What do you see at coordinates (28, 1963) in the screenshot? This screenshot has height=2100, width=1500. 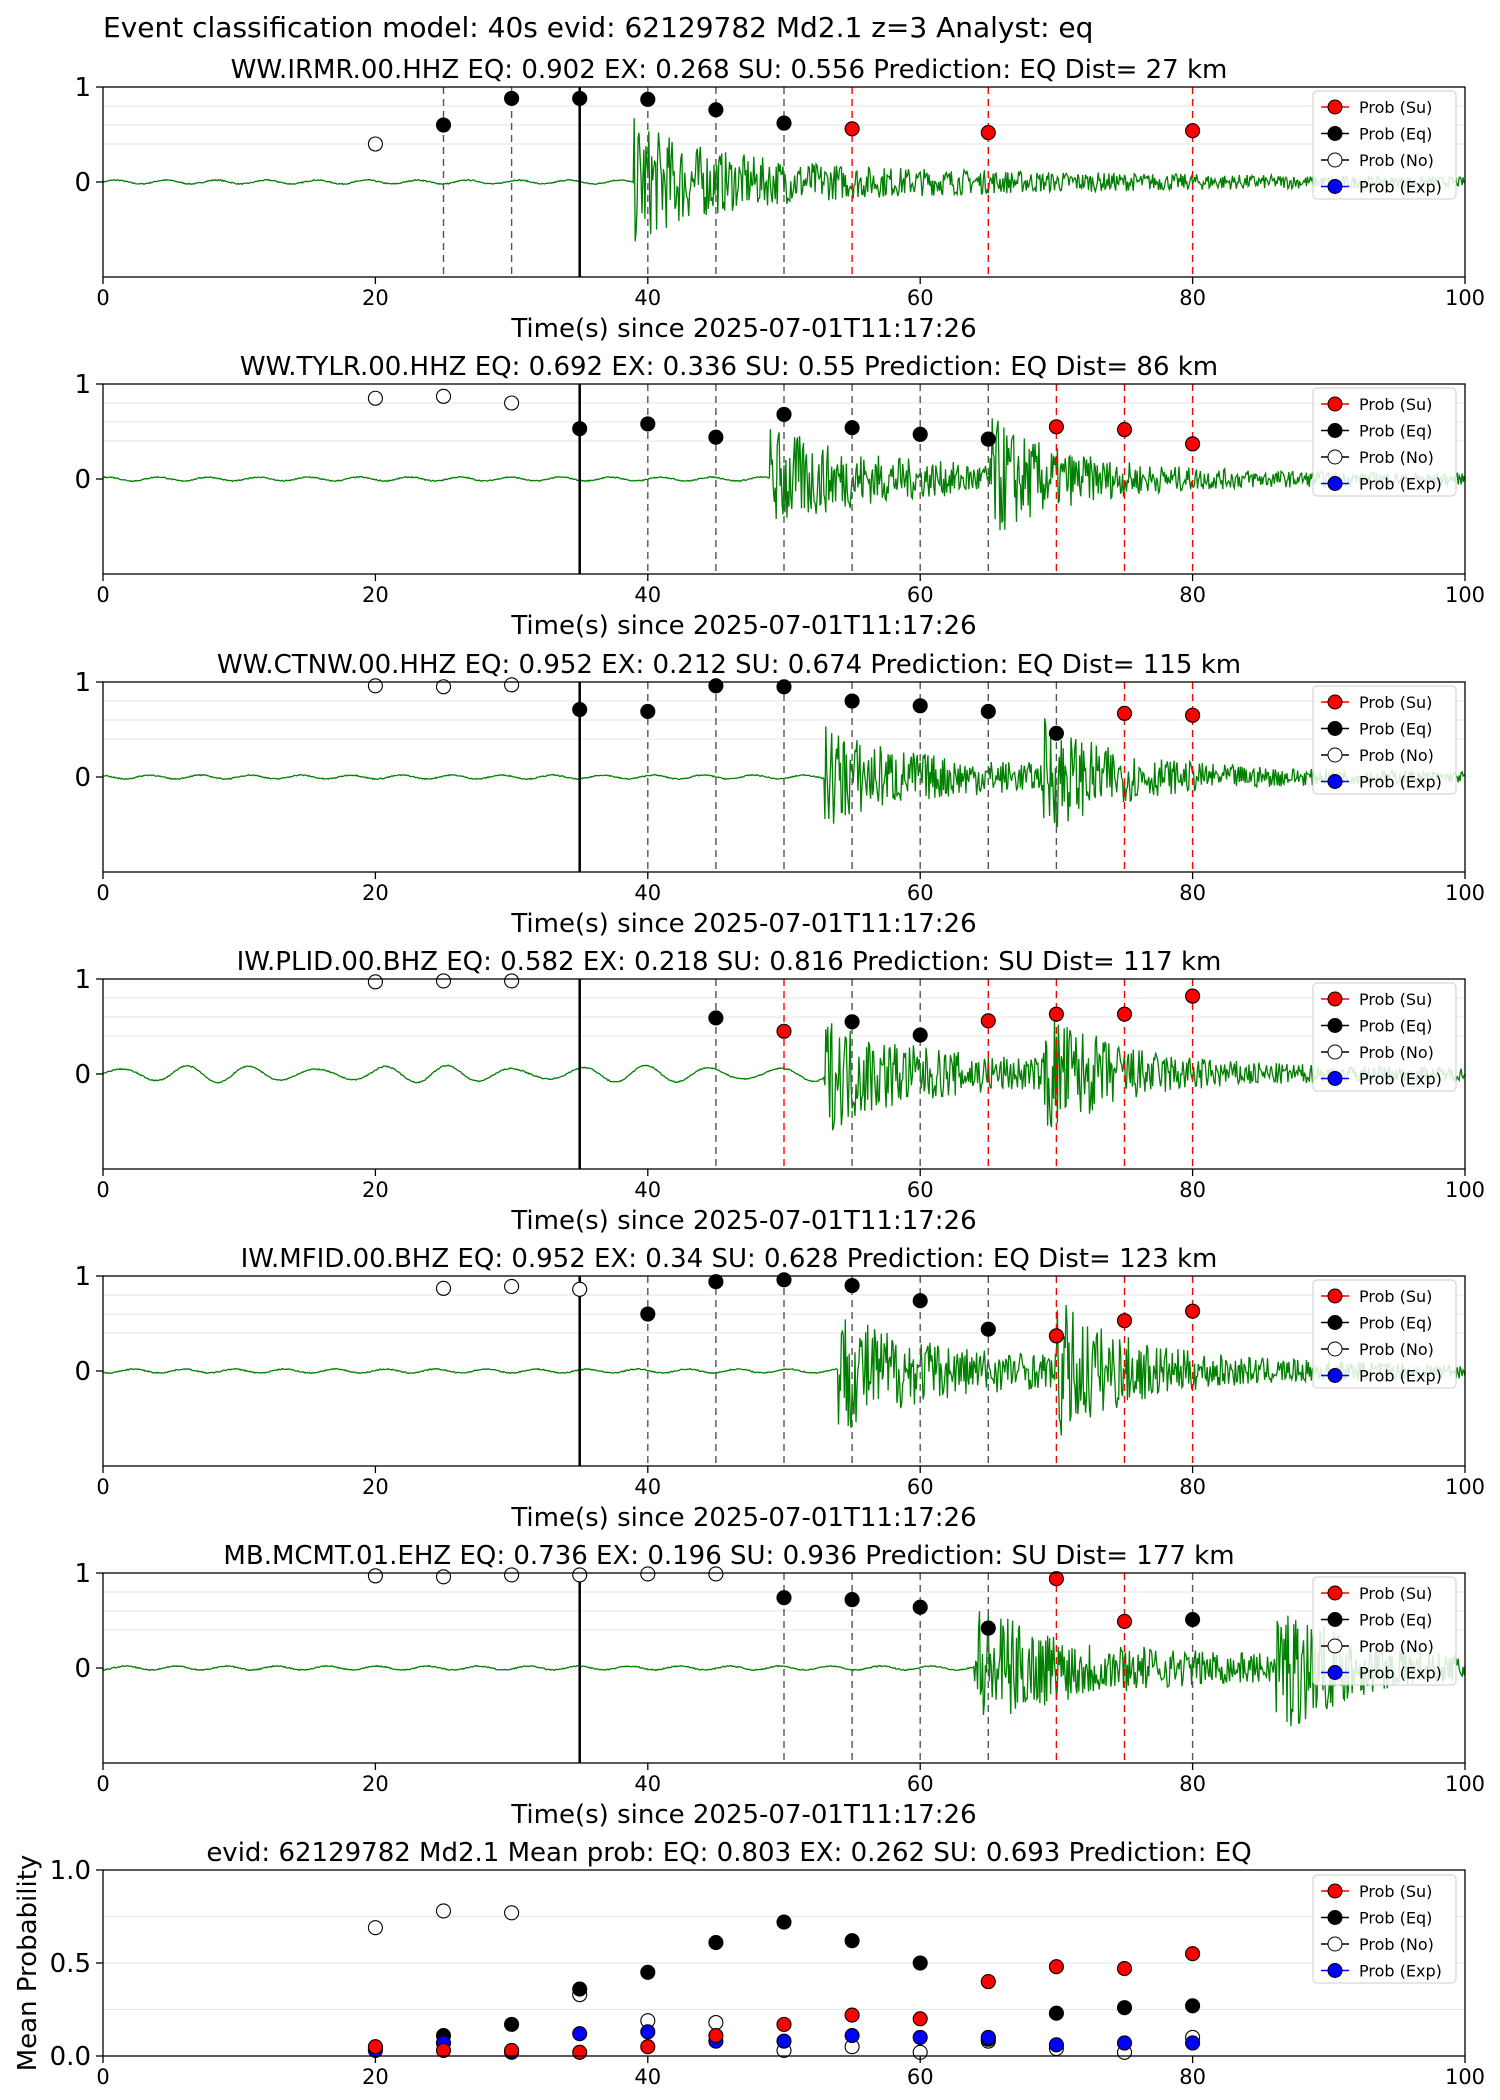 I see `y-axis-label: Mean Probability` at bounding box center [28, 1963].